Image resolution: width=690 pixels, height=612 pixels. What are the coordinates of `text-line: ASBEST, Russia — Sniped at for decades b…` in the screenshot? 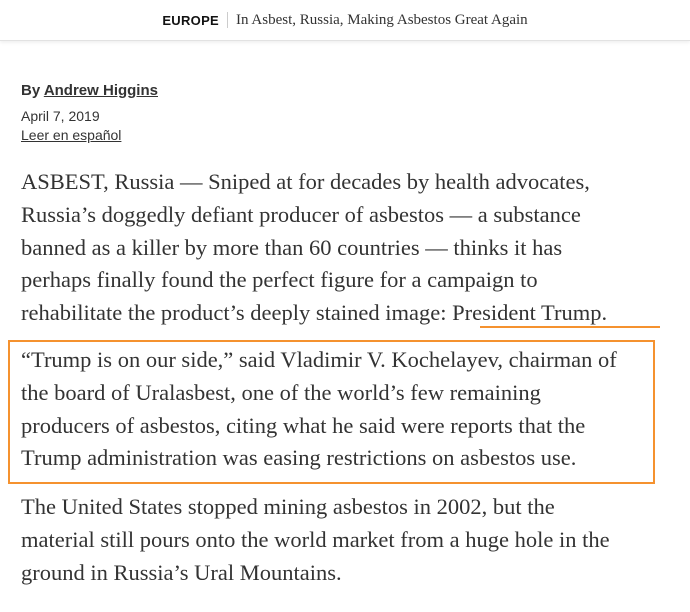 It's located at (305, 181).